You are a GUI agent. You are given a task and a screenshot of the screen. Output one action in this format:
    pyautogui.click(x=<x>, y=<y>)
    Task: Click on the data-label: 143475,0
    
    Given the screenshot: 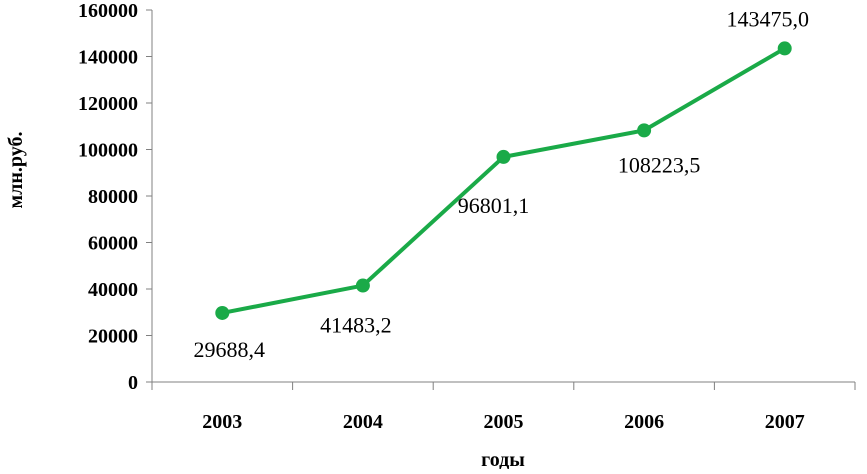 What is the action you would take?
    pyautogui.click(x=767, y=18)
    